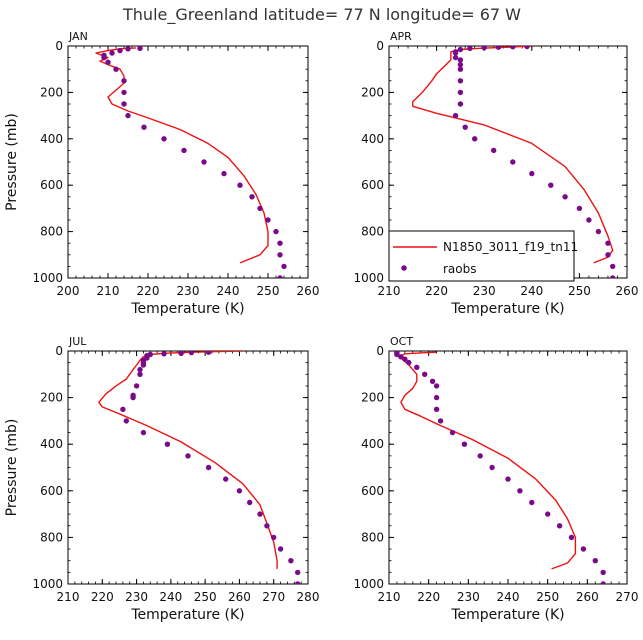 This screenshot has width=643, height=640. Describe the element at coordinates (428, 597) in the screenshot. I see `x-tick-label-oct: 220` at that location.